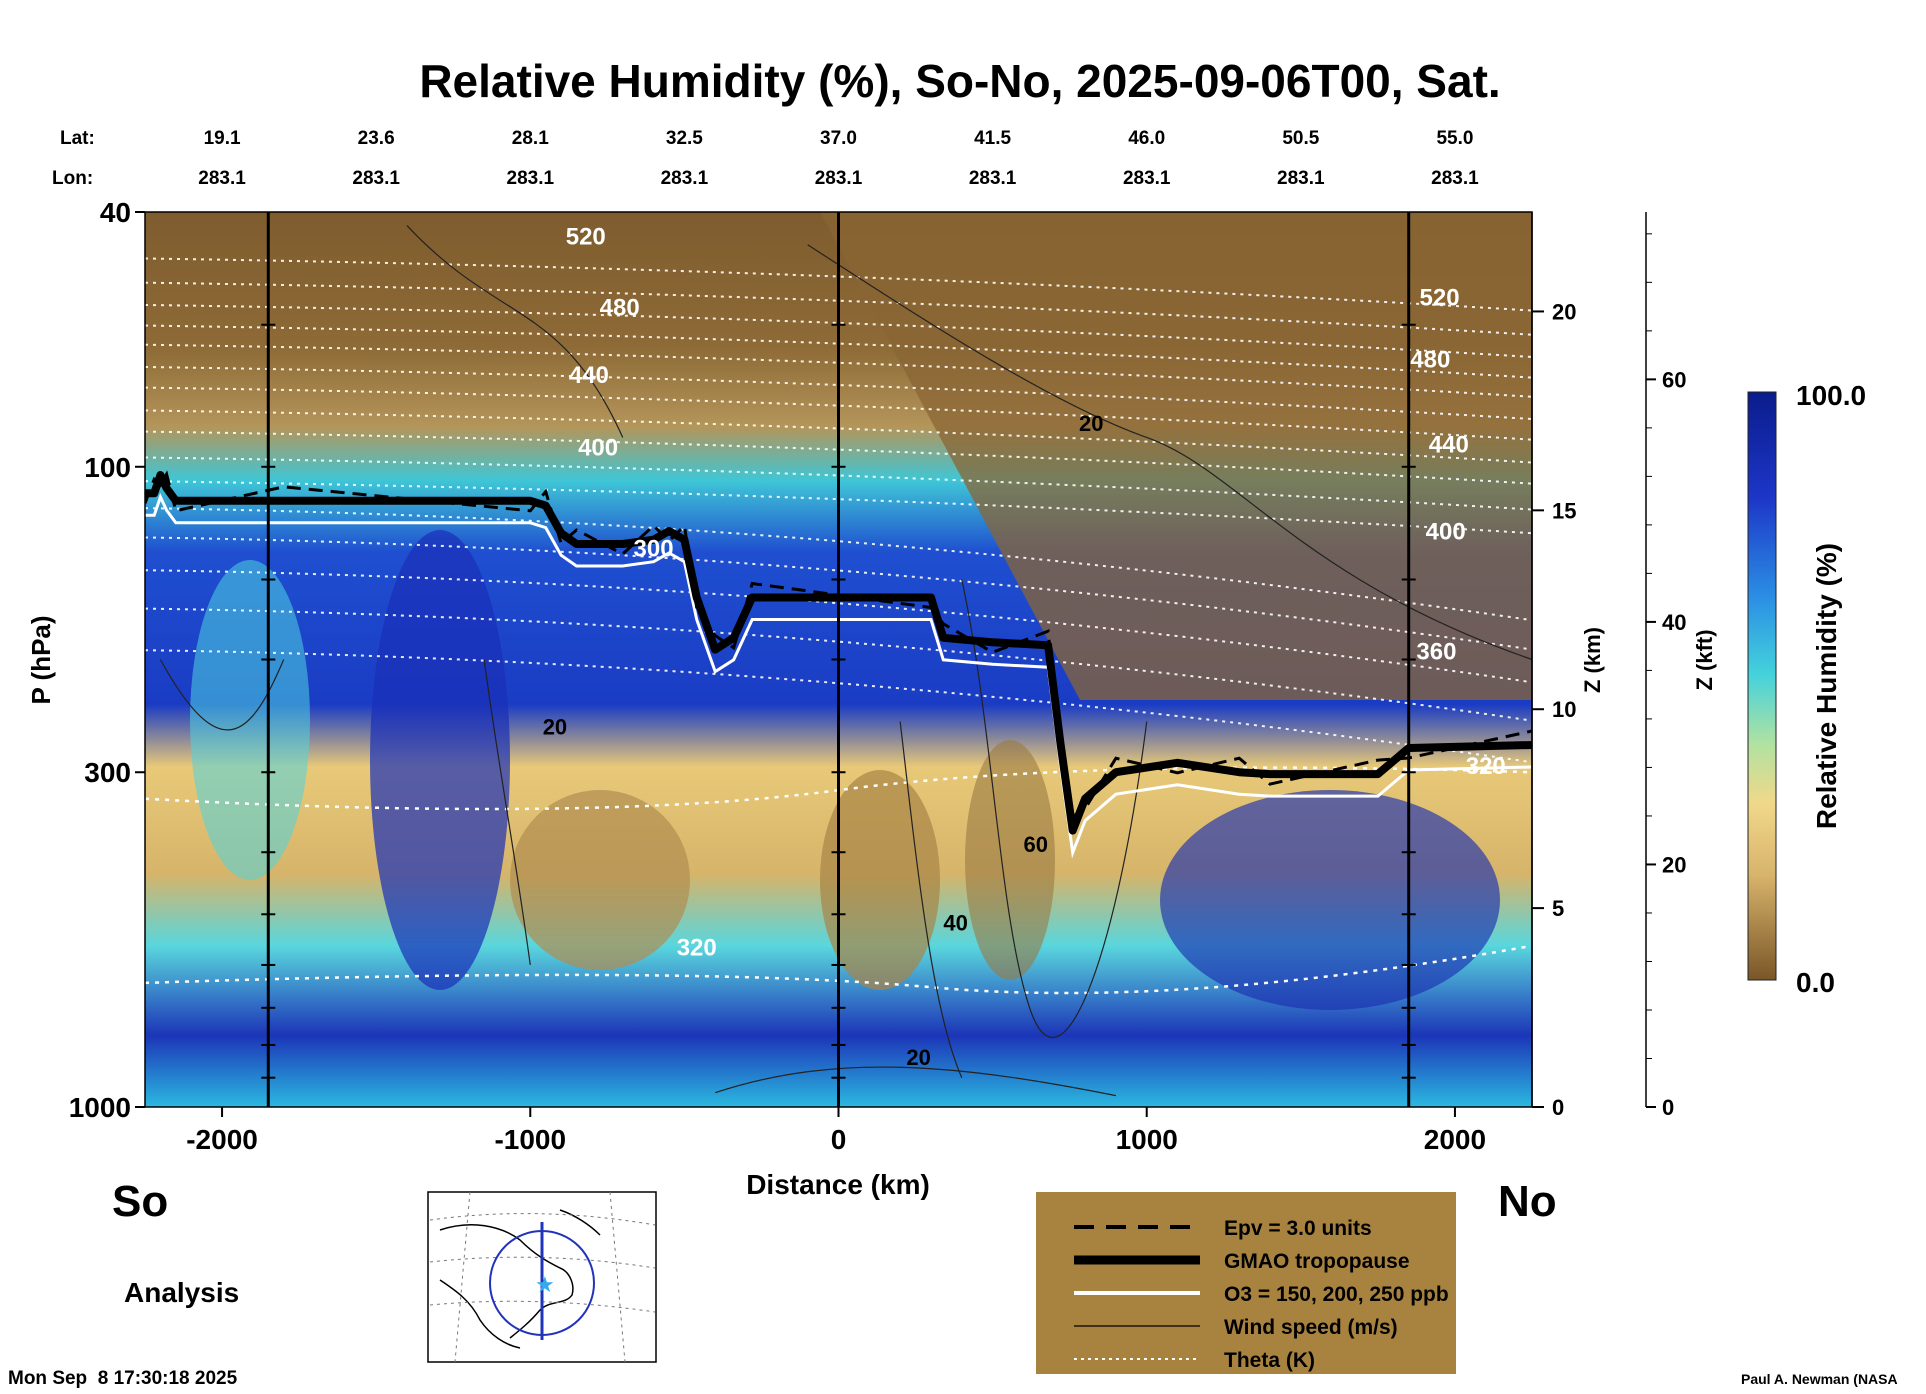 The height and width of the screenshot is (1394, 1926). Describe the element at coordinates (1704, 659) in the screenshot. I see `z-kft-label: Z (kft)` at that location.